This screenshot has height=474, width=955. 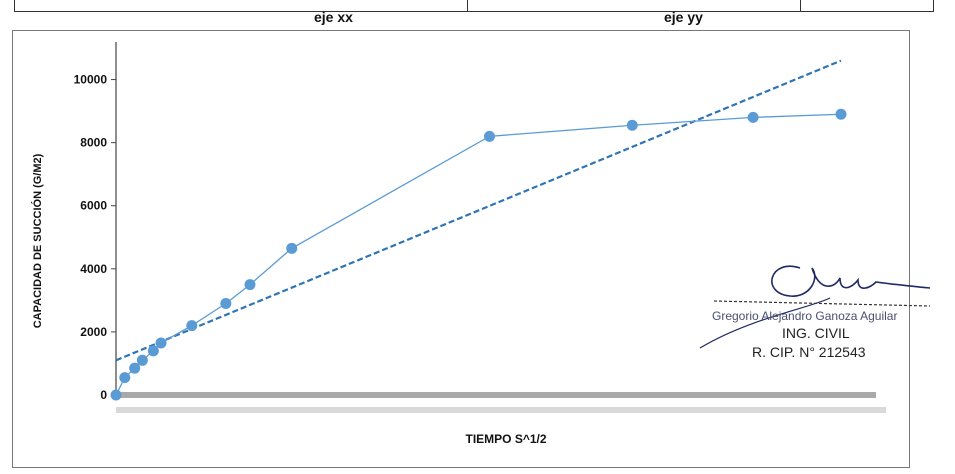 What do you see at coordinates (815, 307) in the screenshot?
I see `signature-scribble` at bounding box center [815, 307].